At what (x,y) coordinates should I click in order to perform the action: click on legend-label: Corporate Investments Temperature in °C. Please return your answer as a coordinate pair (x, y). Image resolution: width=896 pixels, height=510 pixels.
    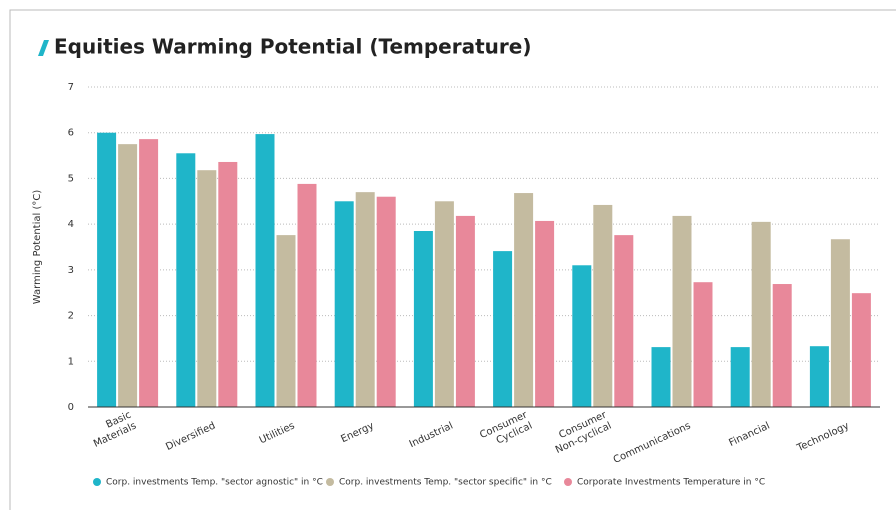
    Looking at the image, I should click on (671, 483).